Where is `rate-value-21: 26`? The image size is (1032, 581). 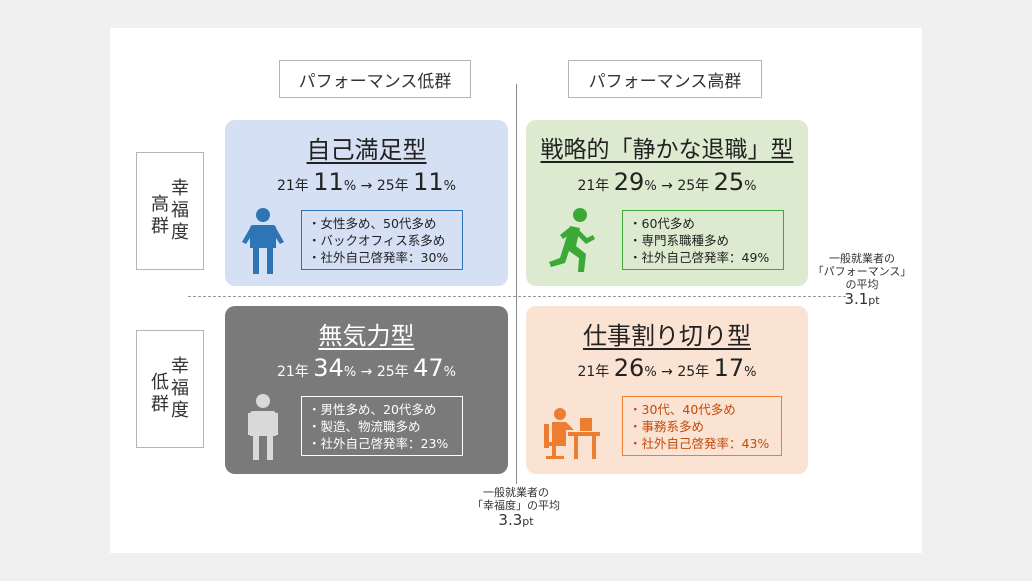 rate-value-21: 26 is located at coordinates (629, 368).